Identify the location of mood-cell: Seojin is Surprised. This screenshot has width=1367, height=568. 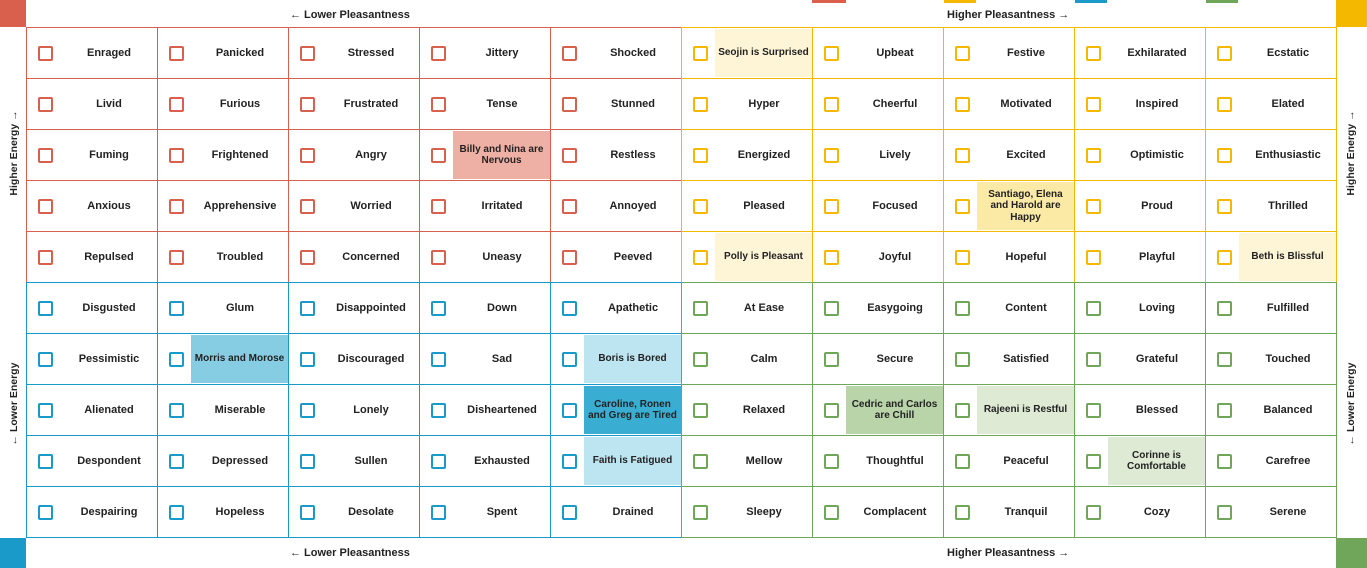
(747, 53).